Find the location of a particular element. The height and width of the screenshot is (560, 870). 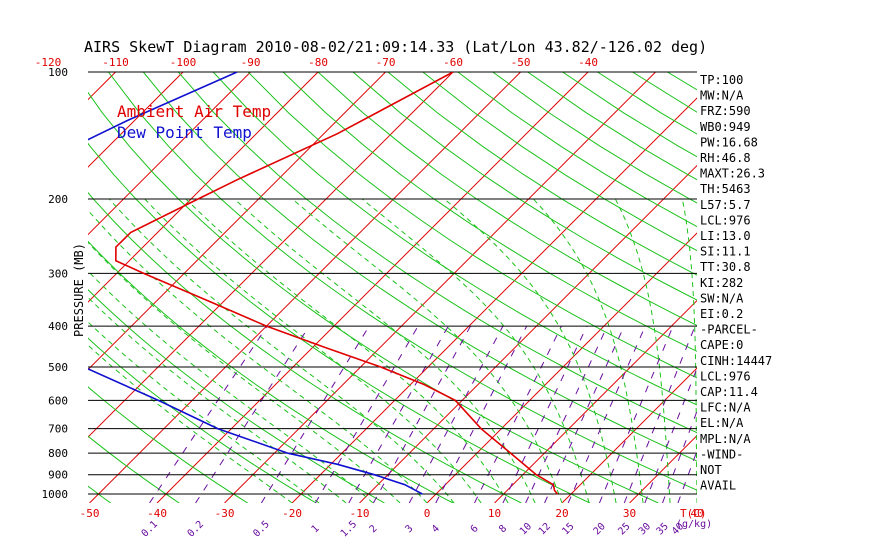

pressure-tick-label: 500 is located at coordinates (58, 367).